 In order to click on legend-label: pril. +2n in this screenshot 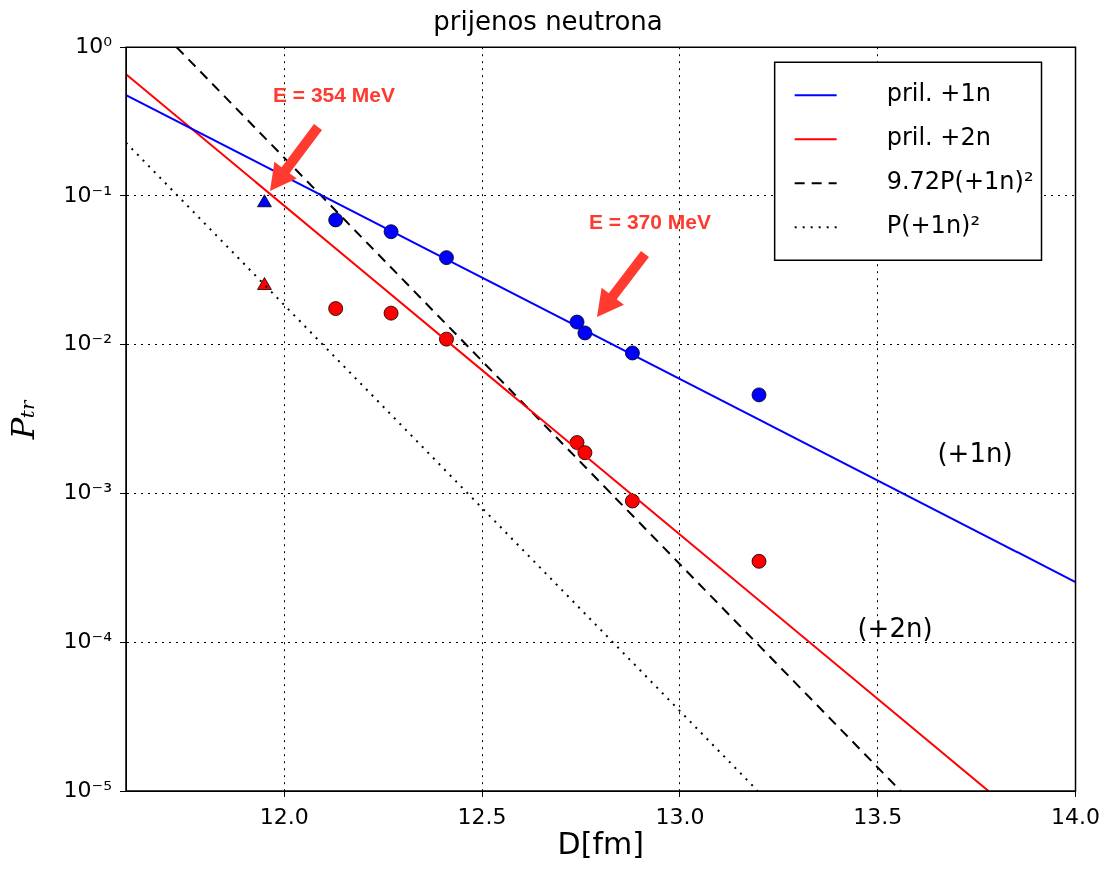, I will do `click(938, 137)`.